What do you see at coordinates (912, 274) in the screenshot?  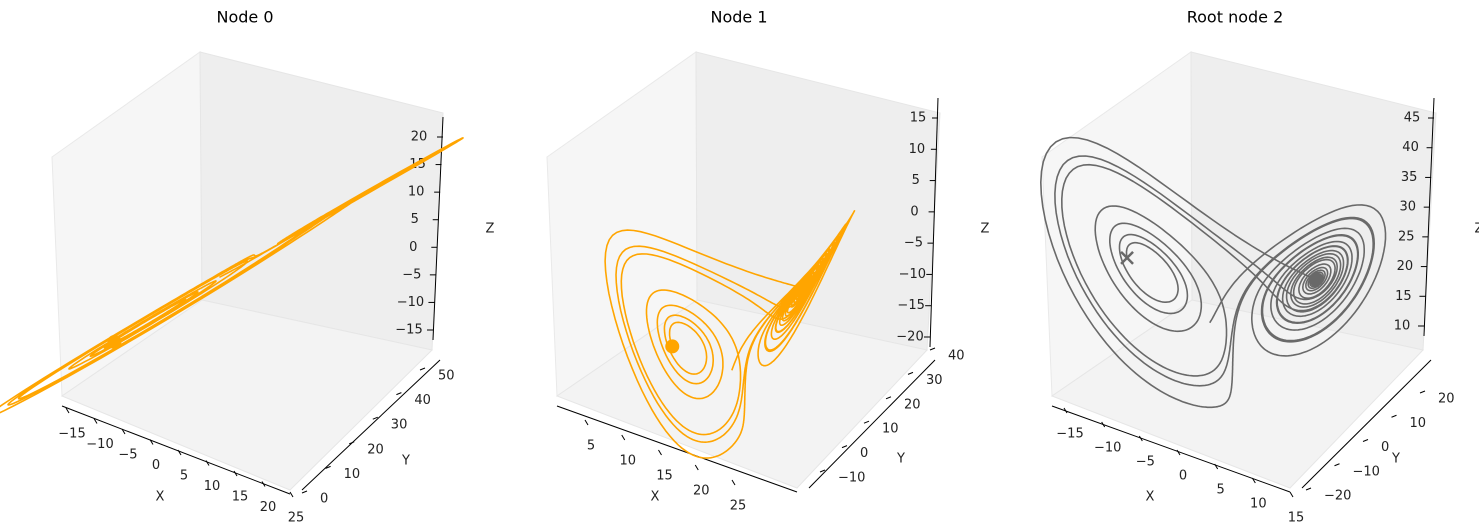 I see `z-tick-label: −10` at bounding box center [912, 274].